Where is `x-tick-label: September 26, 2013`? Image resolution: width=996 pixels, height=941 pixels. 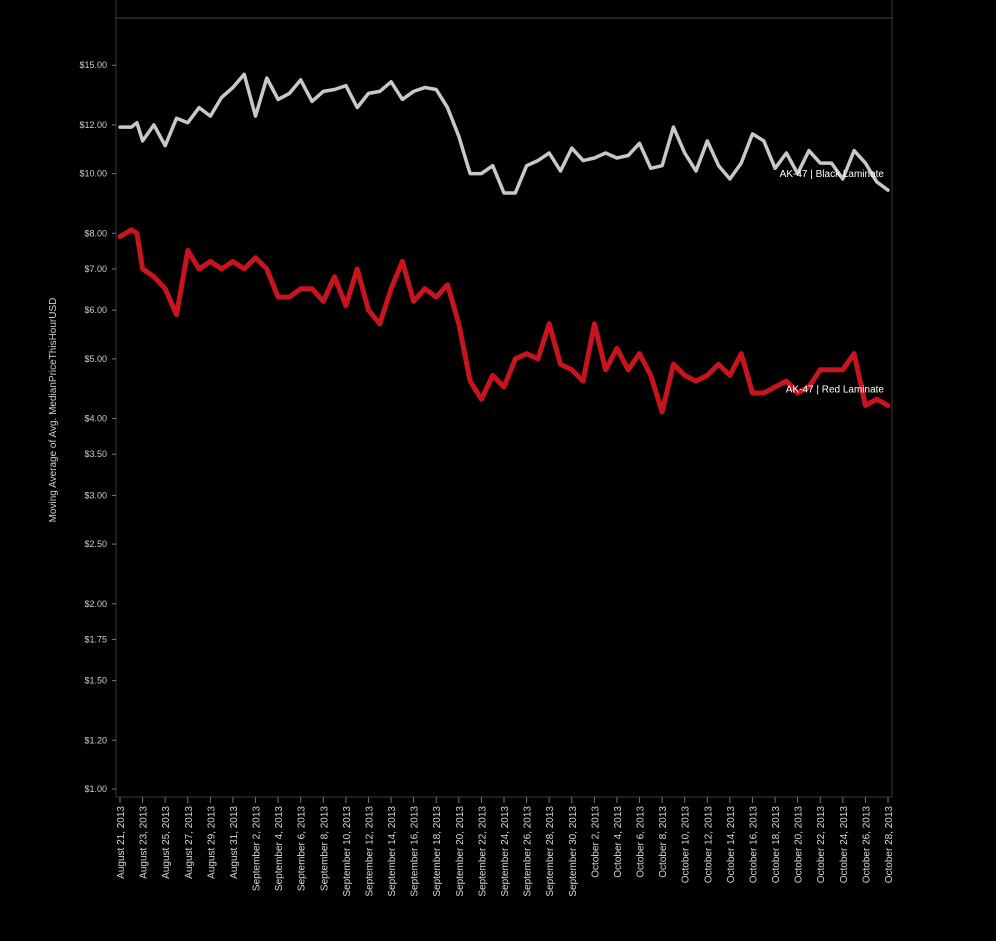
x-tick-label: September 26, 2013 is located at coordinates (528, 851).